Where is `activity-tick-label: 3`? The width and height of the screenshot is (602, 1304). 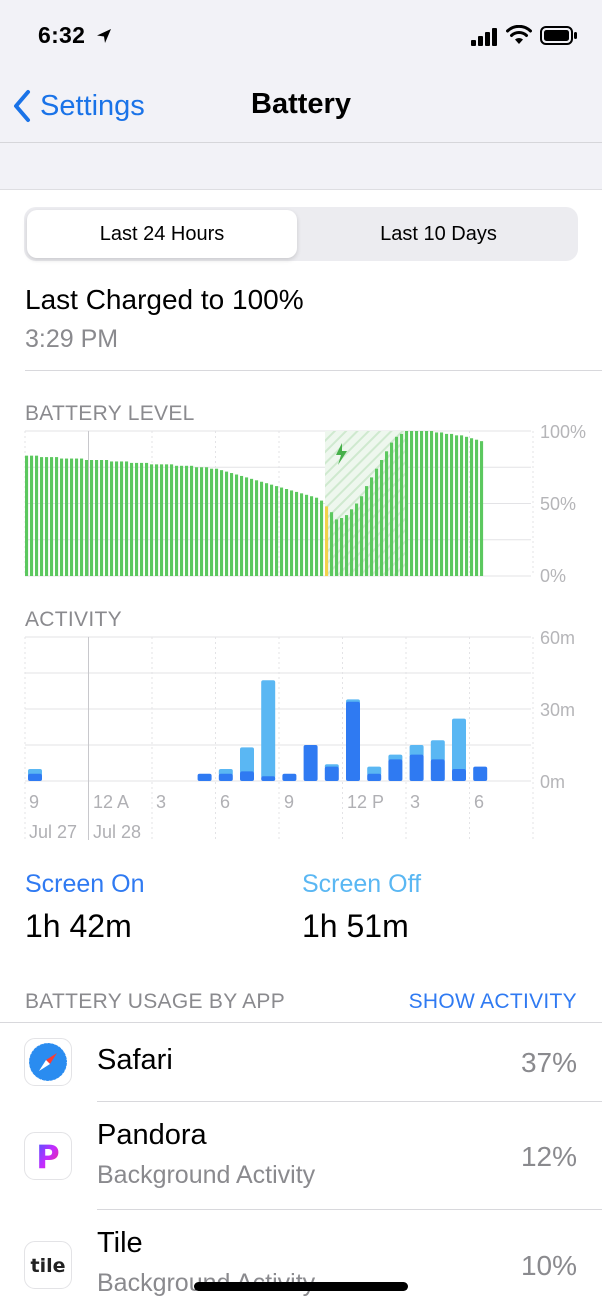
activity-tick-label: 3 is located at coordinates (415, 802).